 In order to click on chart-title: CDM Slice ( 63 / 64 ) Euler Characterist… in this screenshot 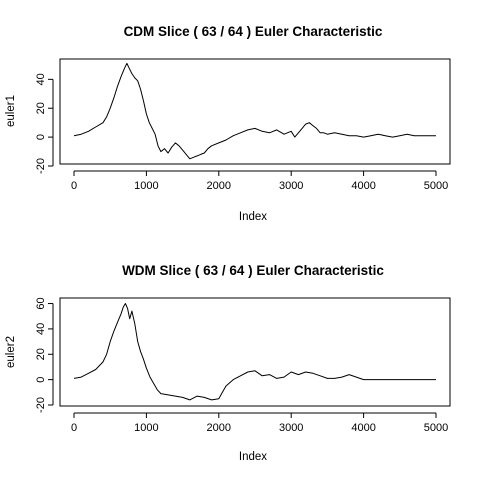, I will do `click(253, 31)`.